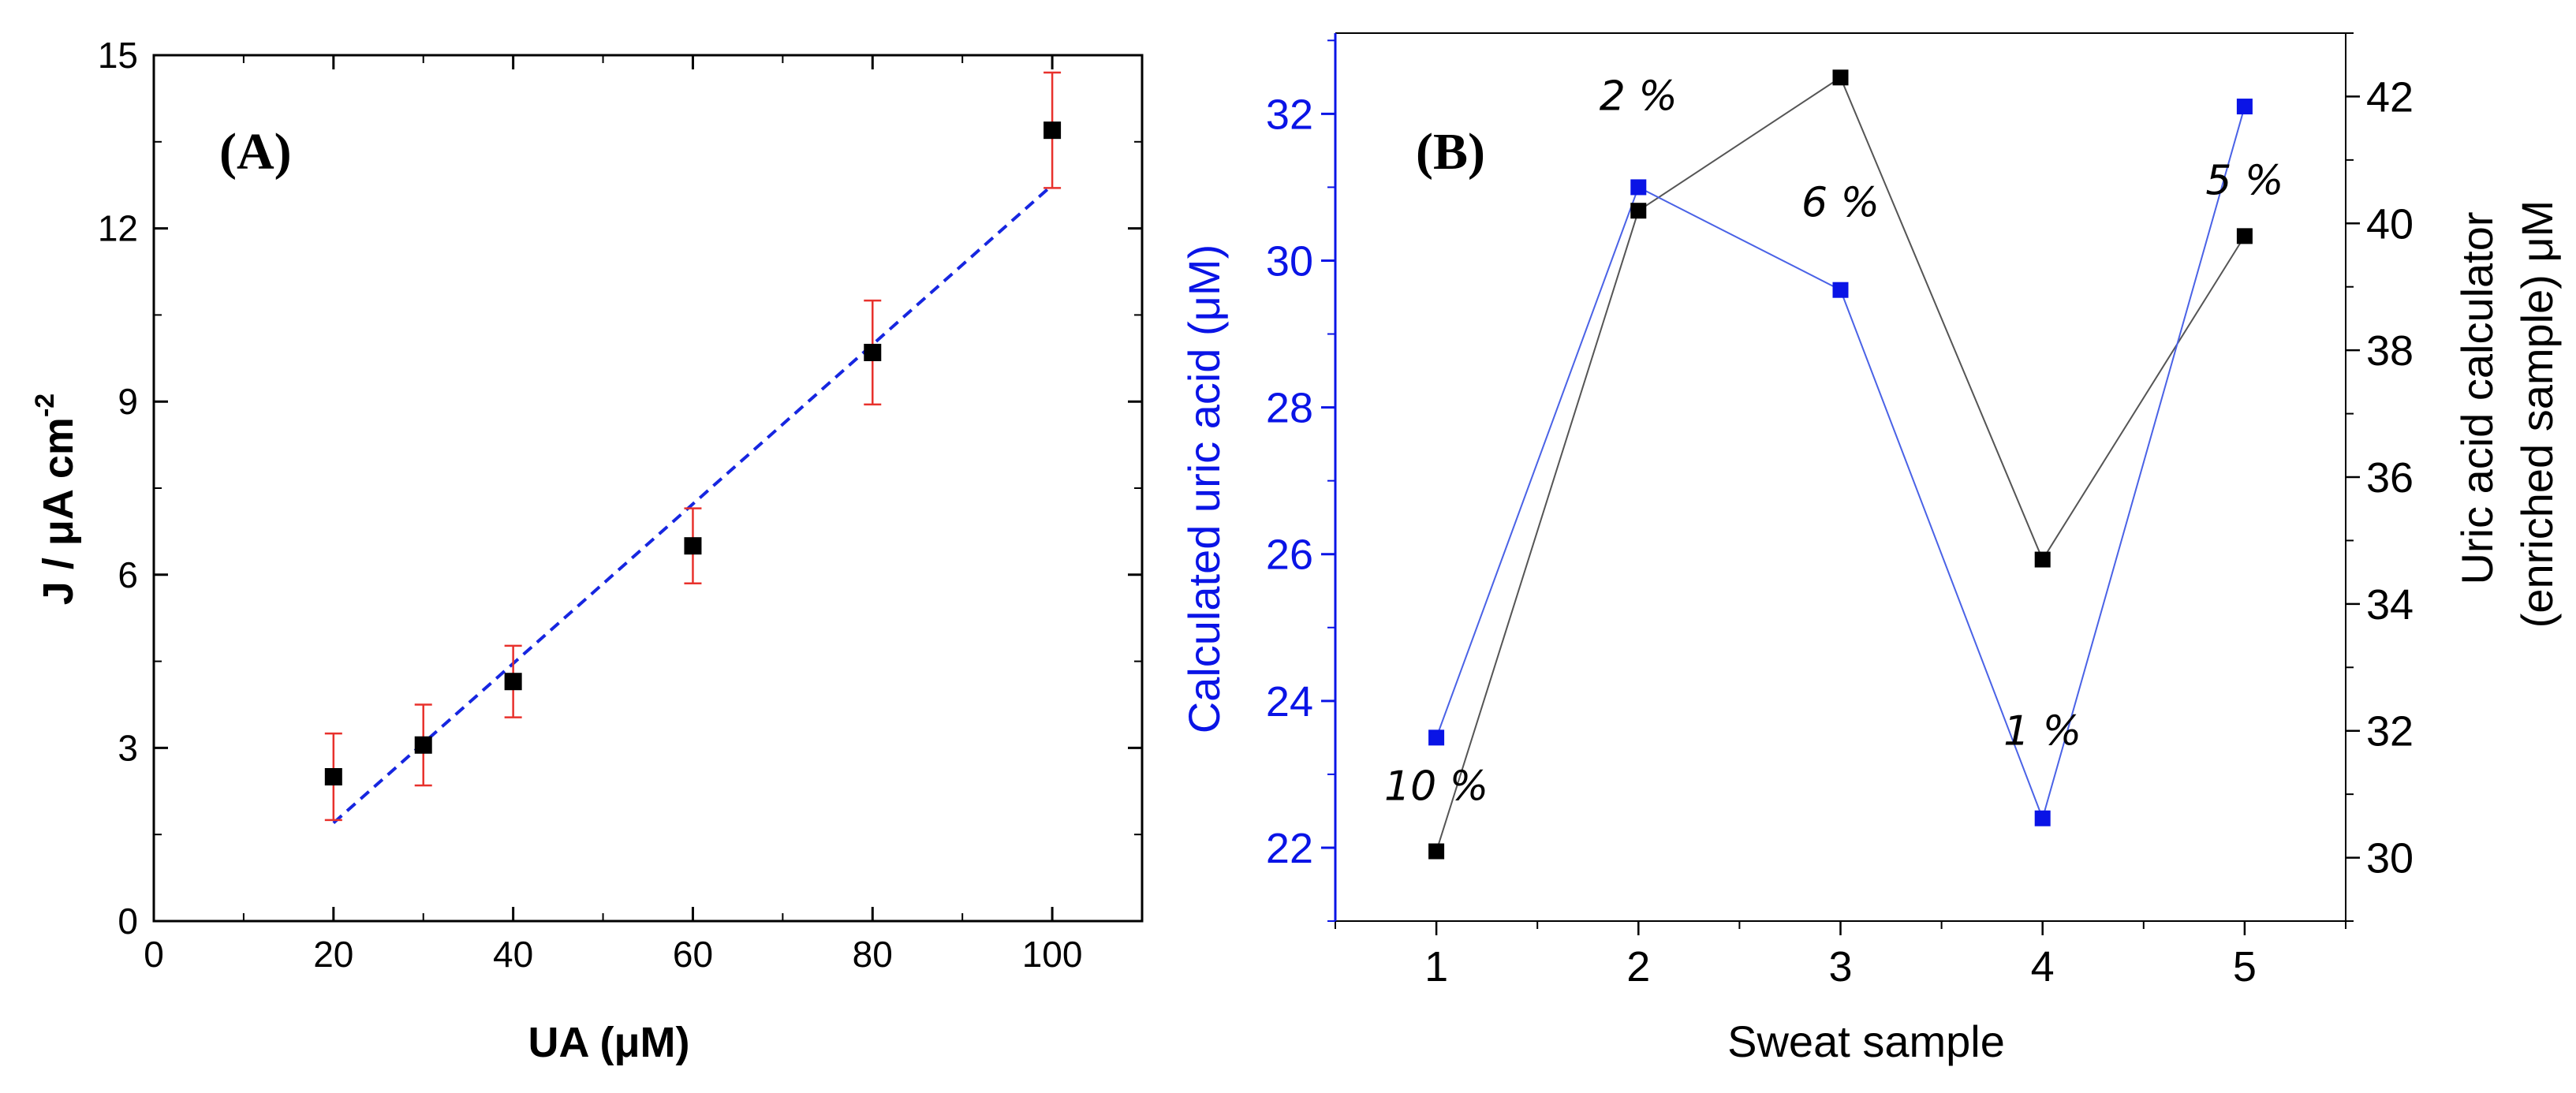 This screenshot has width=2576, height=1093. What do you see at coordinates (2245, 967) in the screenshot?
I see `panel-b-x-tick-label: 5` at bounding box center [2245, 967].